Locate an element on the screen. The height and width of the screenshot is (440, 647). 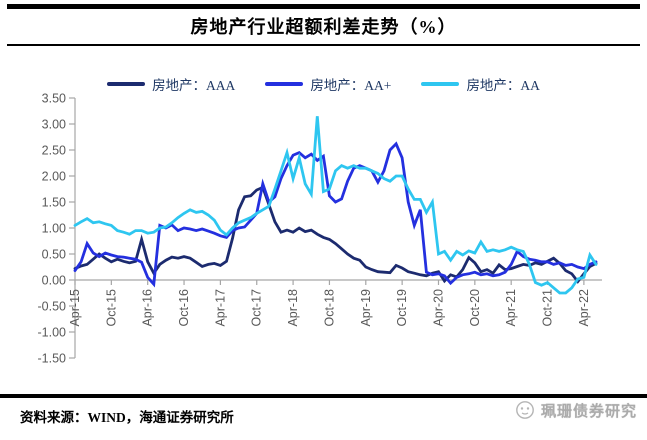
legend-label-aaa: 房地产：AAA is located at coordinates (194, 85).